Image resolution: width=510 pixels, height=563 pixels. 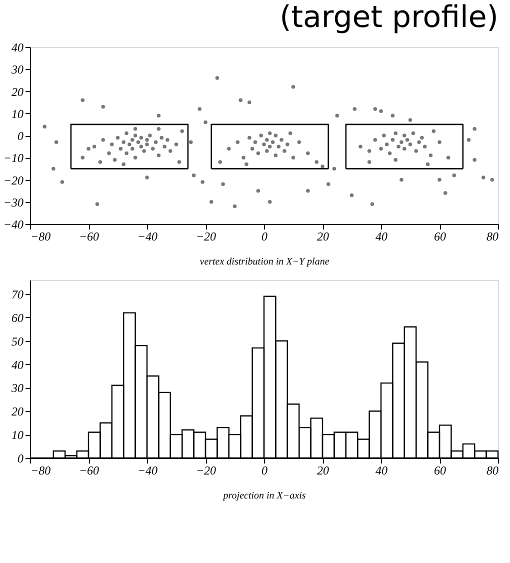 I want to click on y-tick-label: −40, so click(x=13, y=225).